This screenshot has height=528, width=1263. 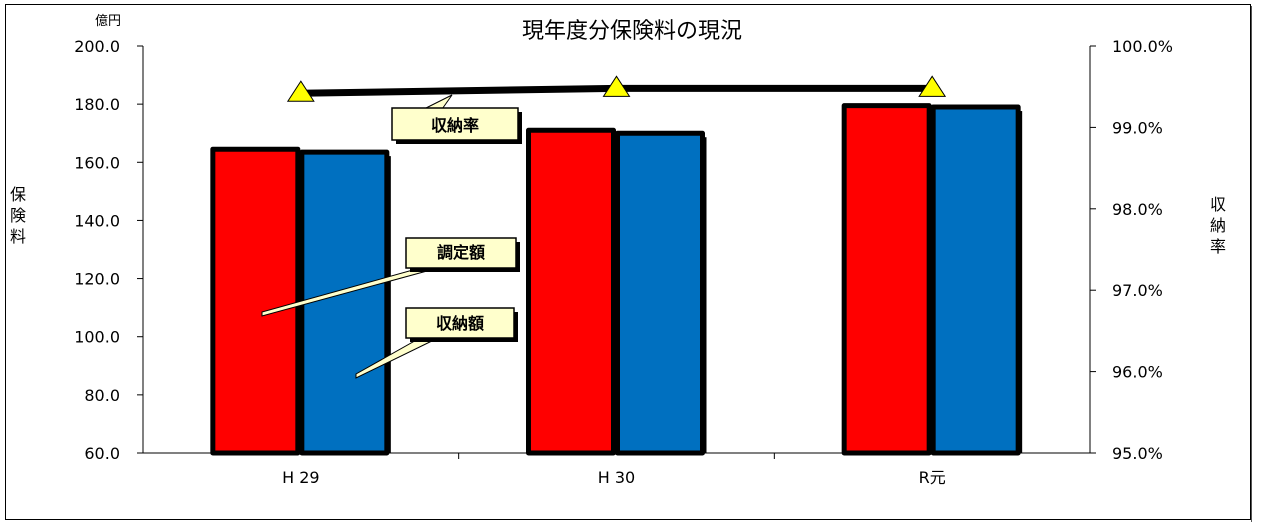 I want to click on chart-title: 現年度分保険料の現況, so click(x=632, y=31).